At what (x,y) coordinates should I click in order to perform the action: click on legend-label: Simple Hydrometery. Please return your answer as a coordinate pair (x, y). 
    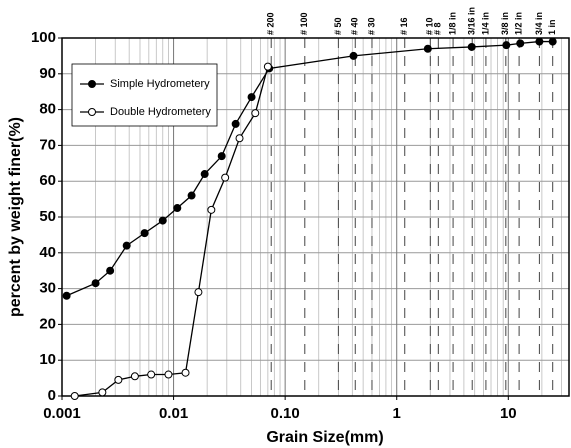
    Looking at the image, I should click on (160, 84).